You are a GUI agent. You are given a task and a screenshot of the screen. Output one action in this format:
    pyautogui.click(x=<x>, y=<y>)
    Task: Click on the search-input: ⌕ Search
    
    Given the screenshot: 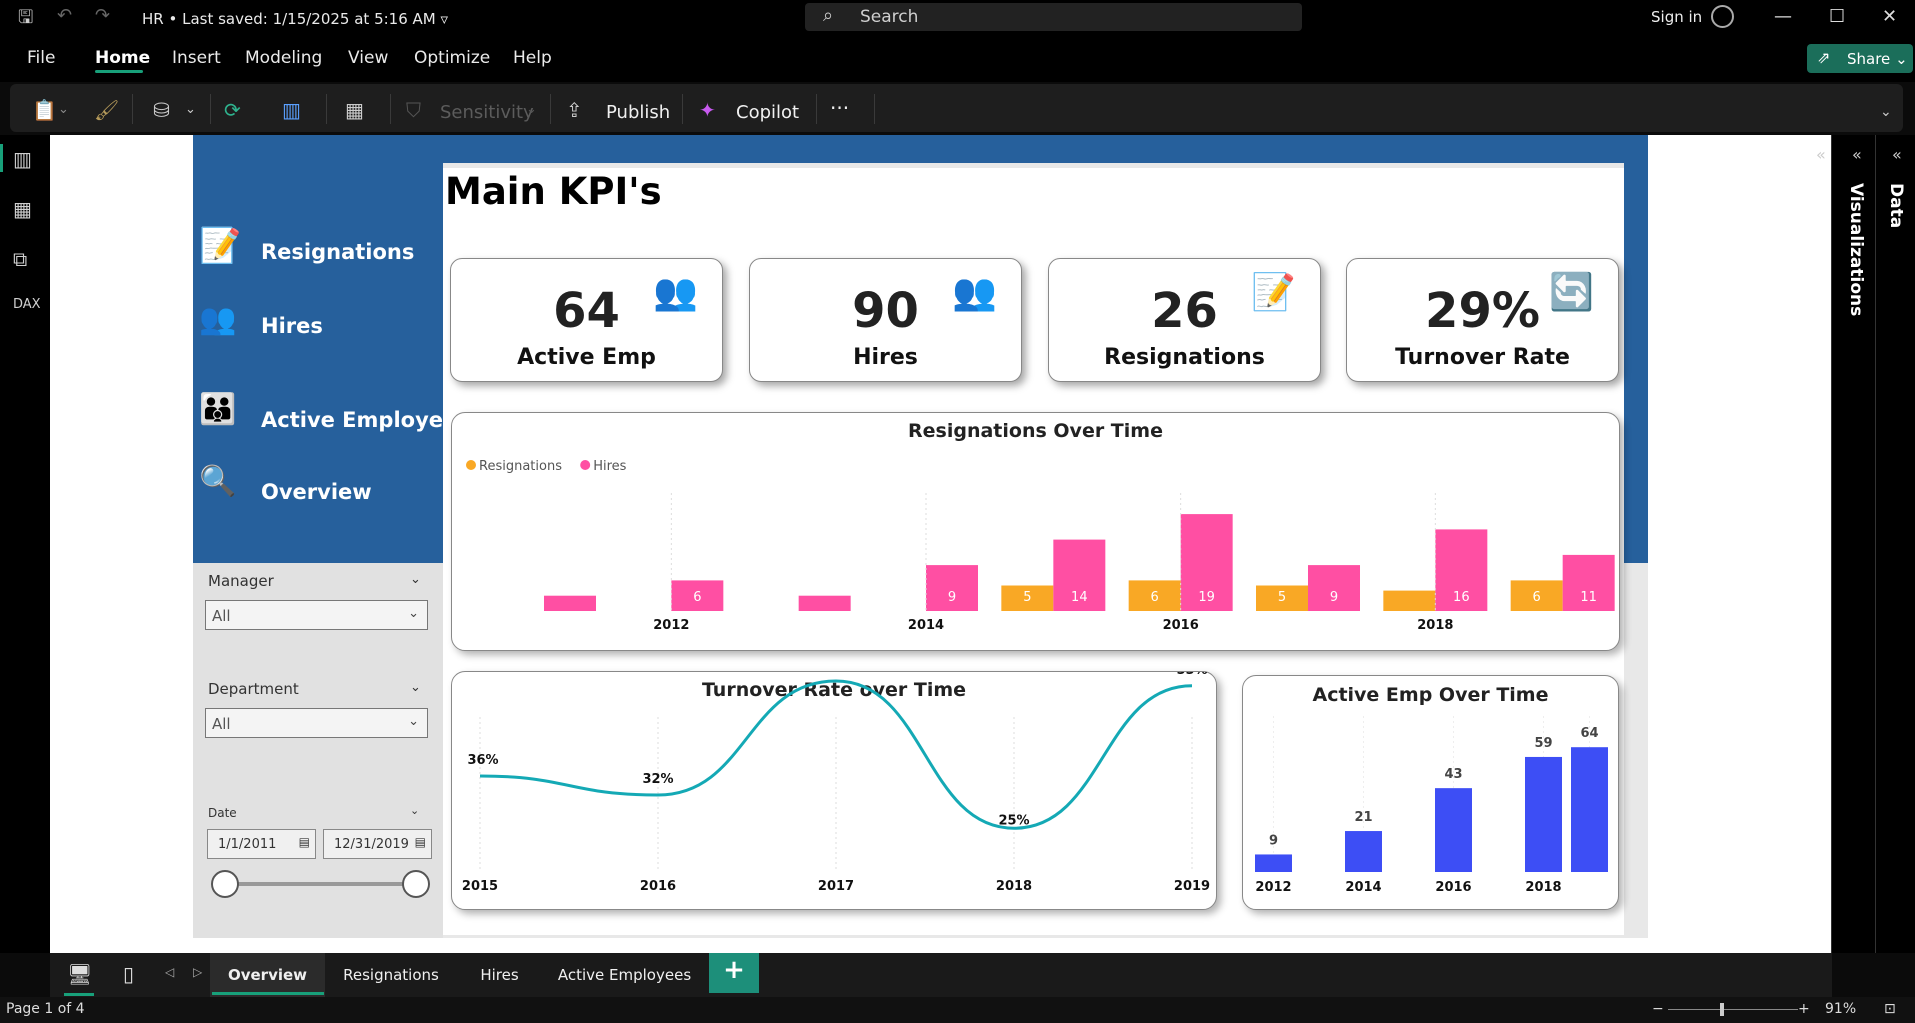 What is the action you would take?
    pyautogui.click(x=1053, y=17)
    